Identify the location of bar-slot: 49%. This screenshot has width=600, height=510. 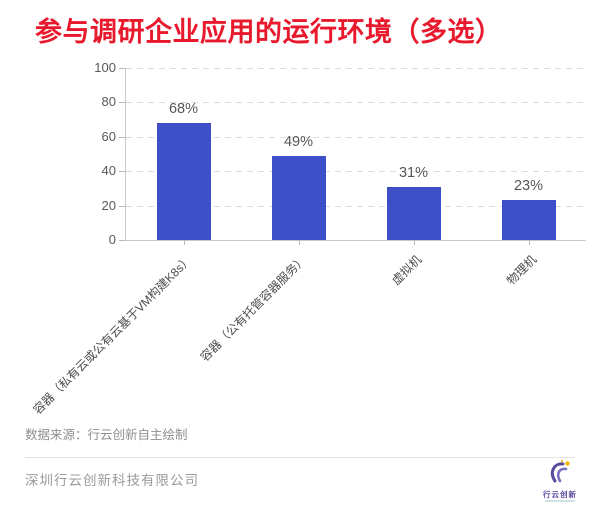
(298, 156).